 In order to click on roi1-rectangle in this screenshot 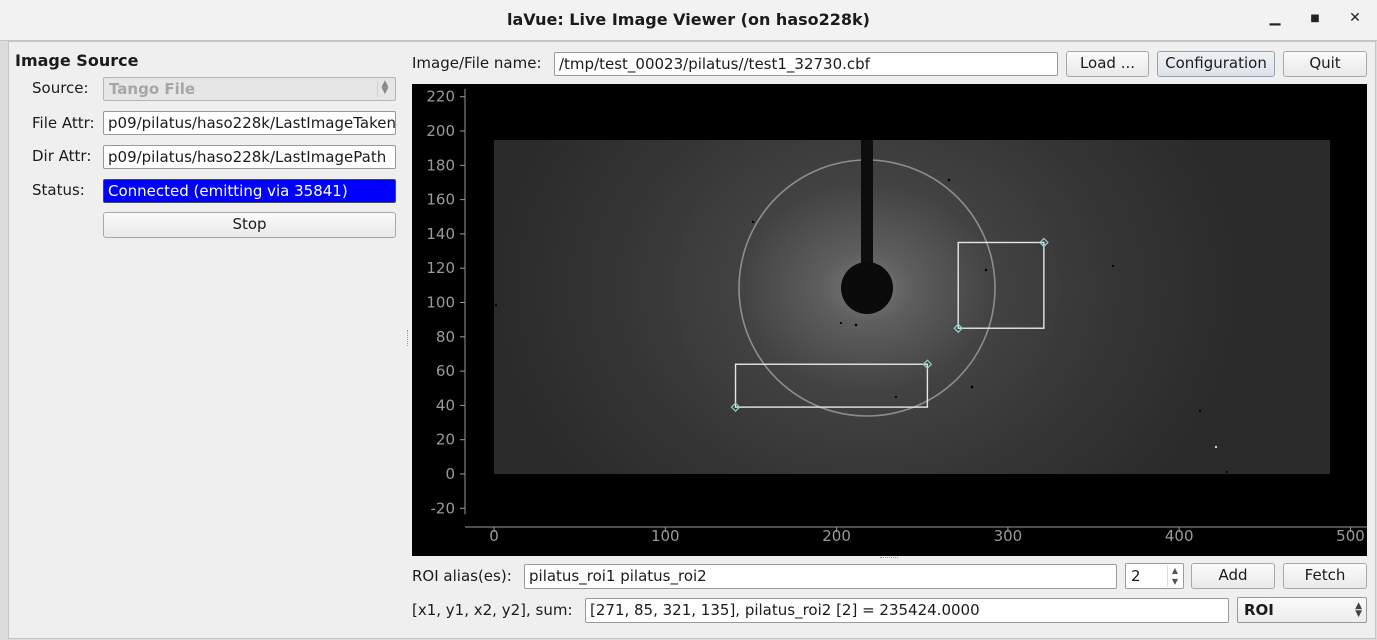, I will do `click(831, 385)`.